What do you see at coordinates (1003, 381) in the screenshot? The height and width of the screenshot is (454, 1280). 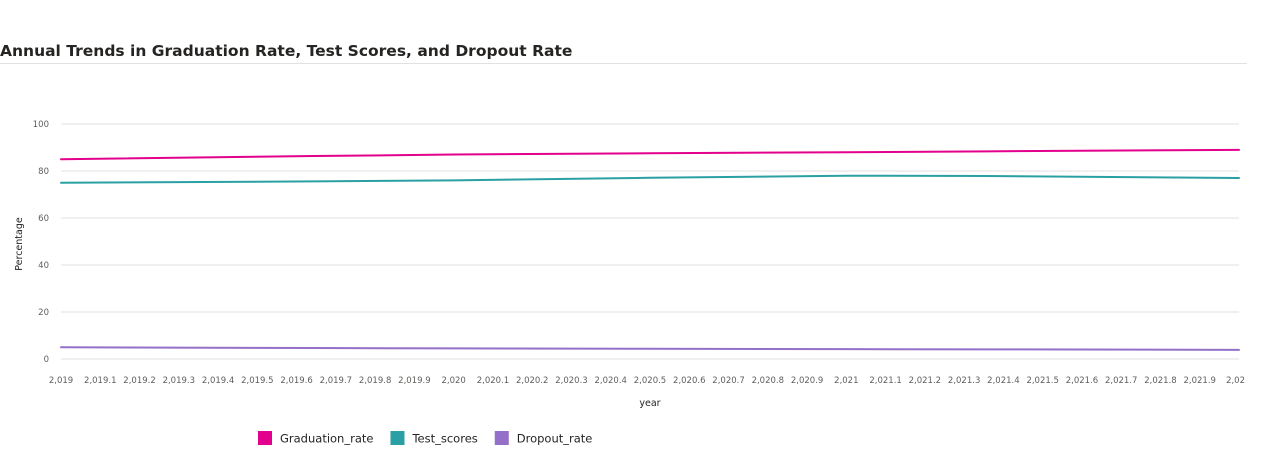 I see `x-tick-label: 2,021.4` at bounding box center [1003, 381].